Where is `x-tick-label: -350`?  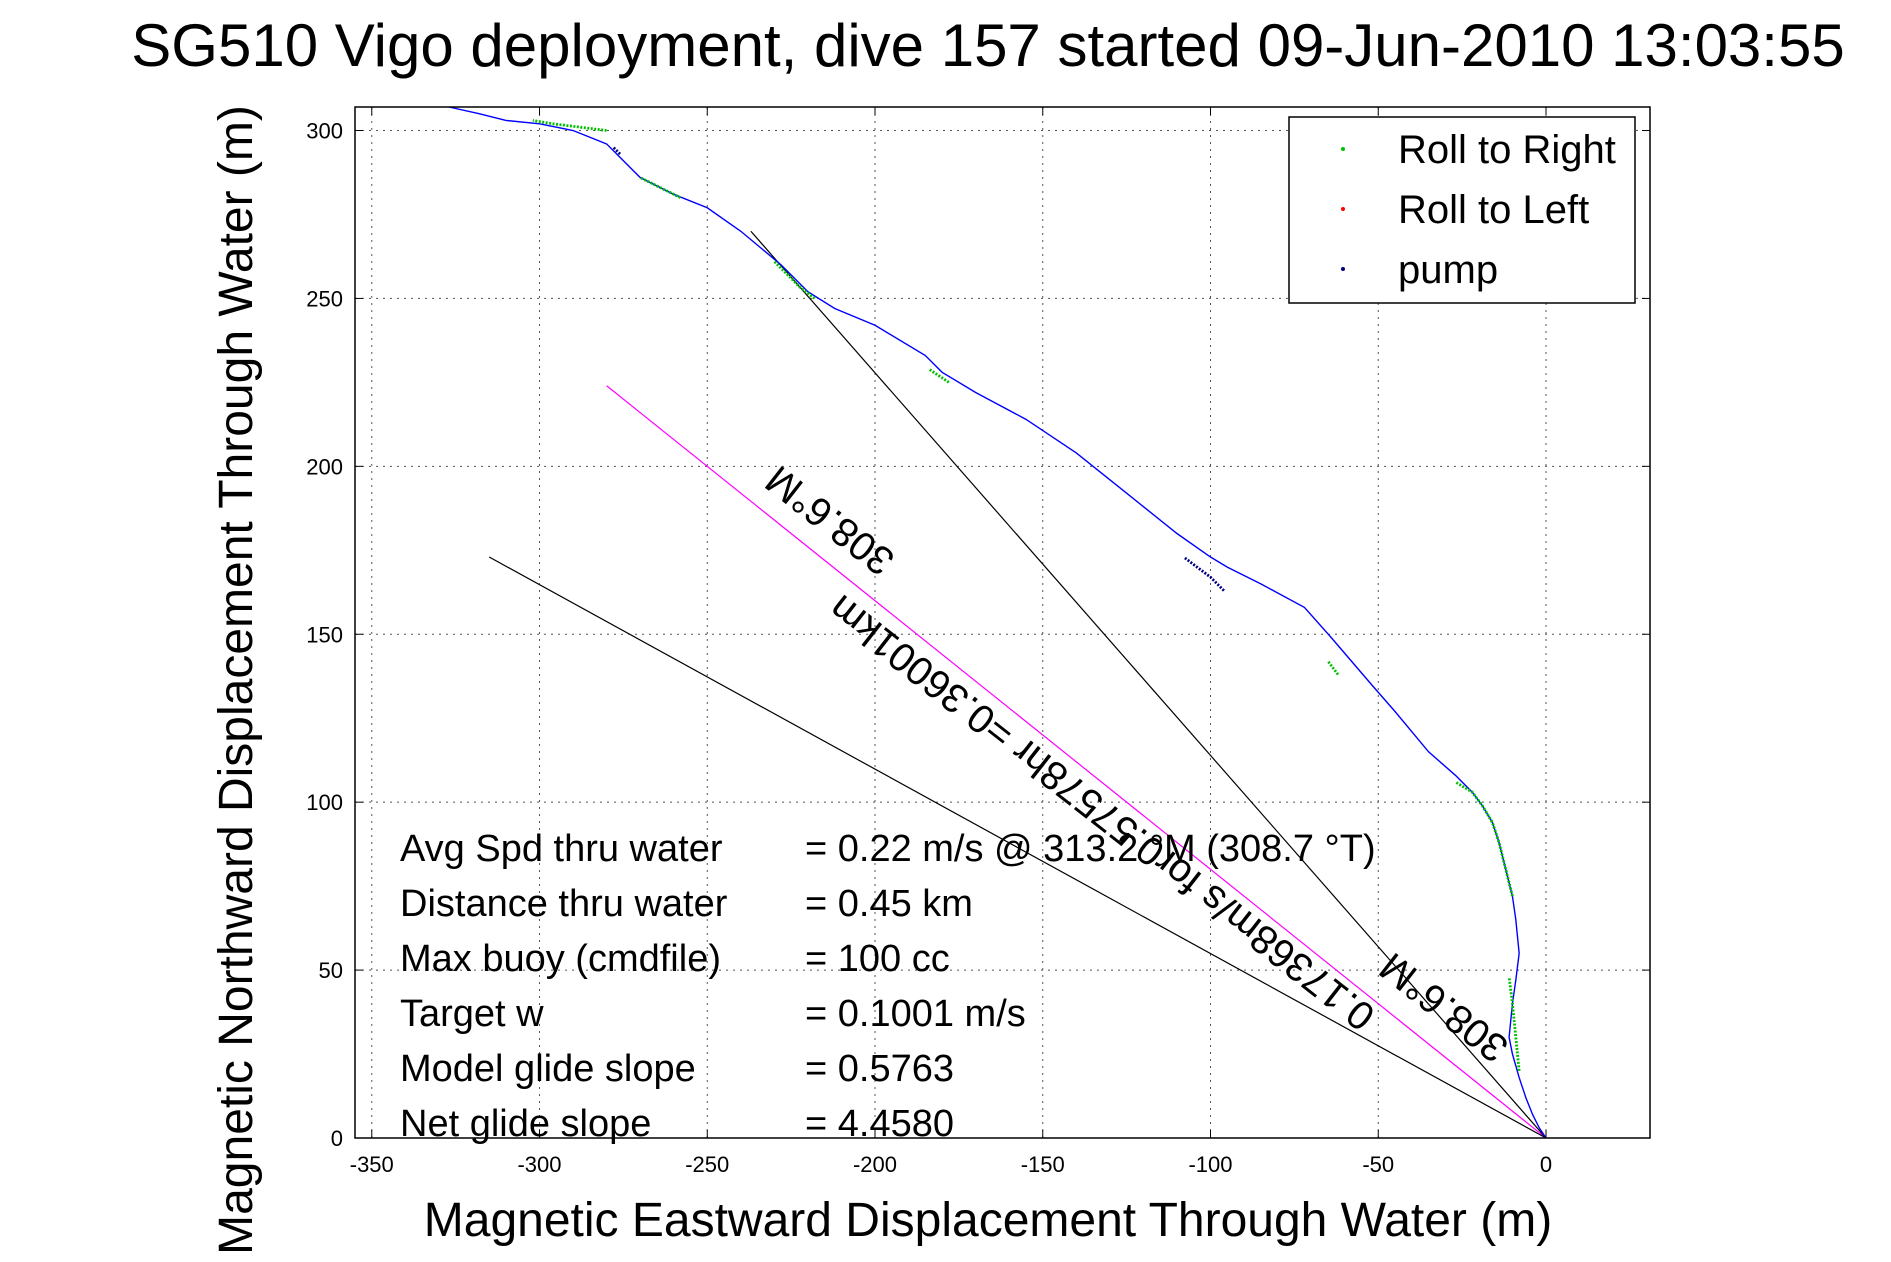 x-tick-label: -350 is located at coordinates (372, 1164).